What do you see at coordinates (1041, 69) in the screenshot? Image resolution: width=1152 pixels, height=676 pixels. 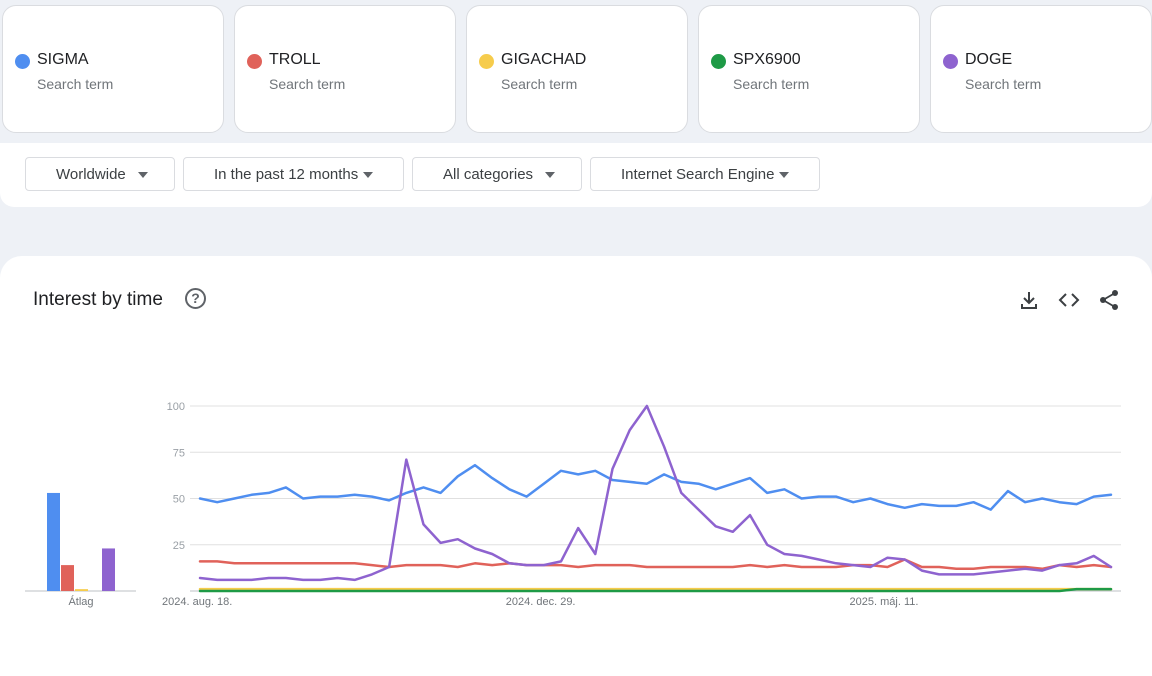 I see `term-card-doge: DOGE Search term` at bounding box center [1041, 69].